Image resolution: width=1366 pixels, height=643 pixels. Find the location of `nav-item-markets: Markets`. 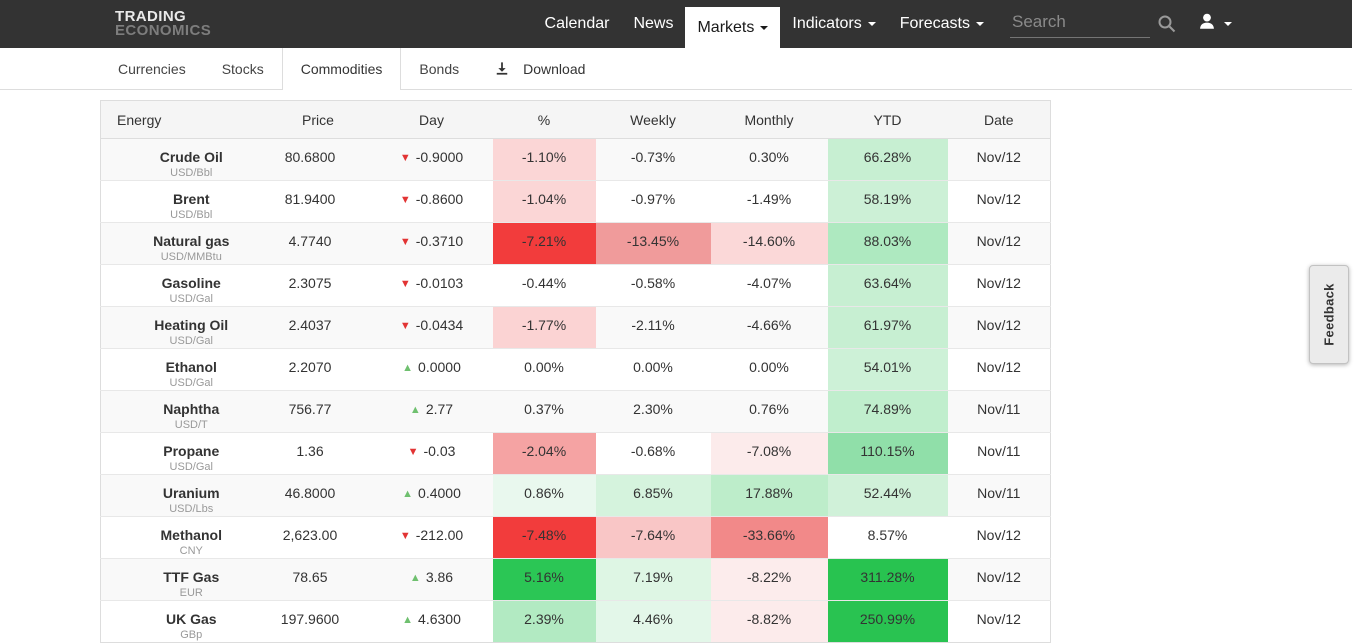

nav-item-markets: Markets is located at coordinates (733, 27).